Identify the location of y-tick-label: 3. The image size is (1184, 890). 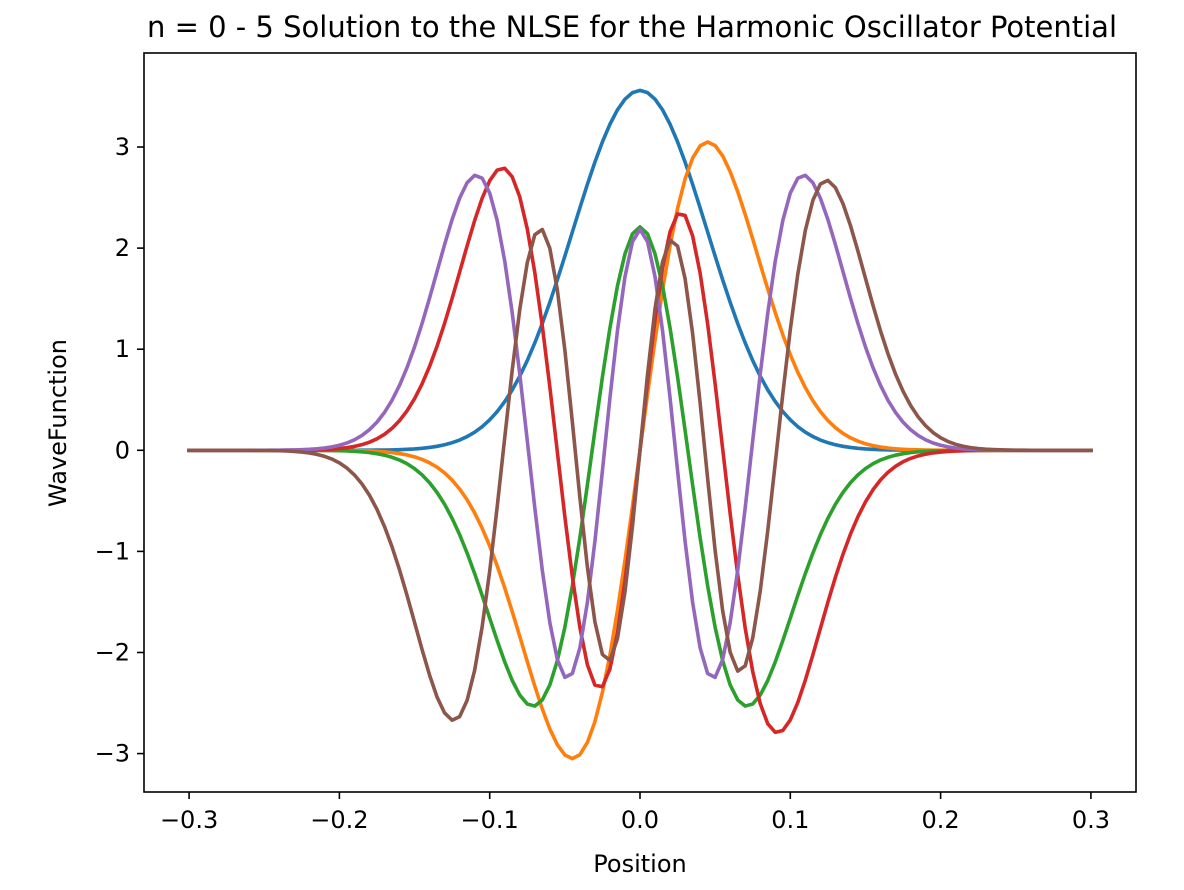
(122, 147).